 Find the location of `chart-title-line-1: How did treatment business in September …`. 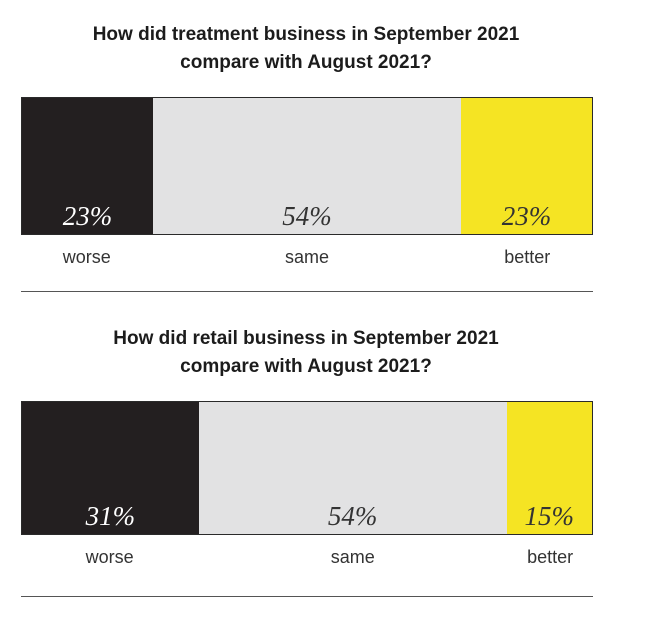

chart-title-line-1: How did treatment business in September … is located at coordinates (306, 34).